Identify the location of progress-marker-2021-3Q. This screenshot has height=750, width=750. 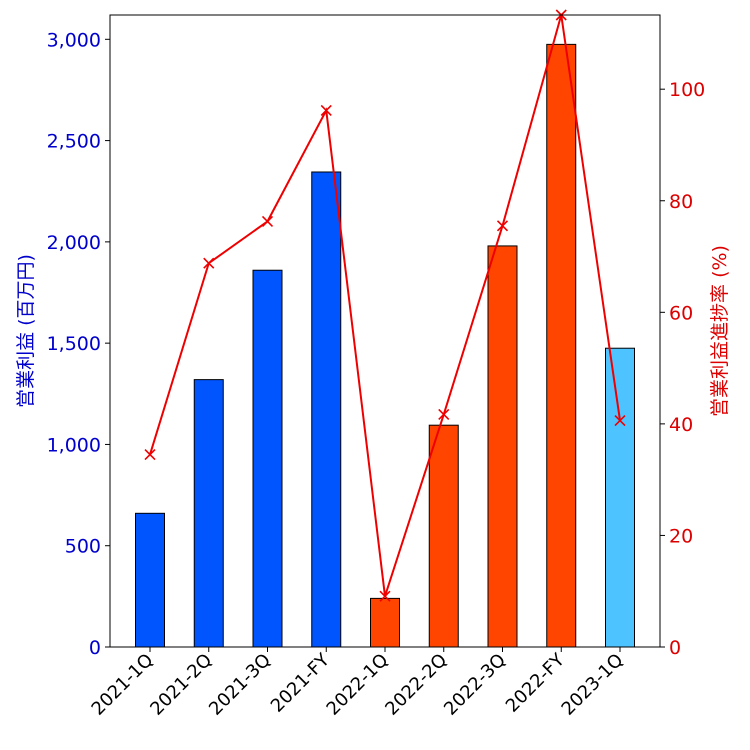
(267, 221).